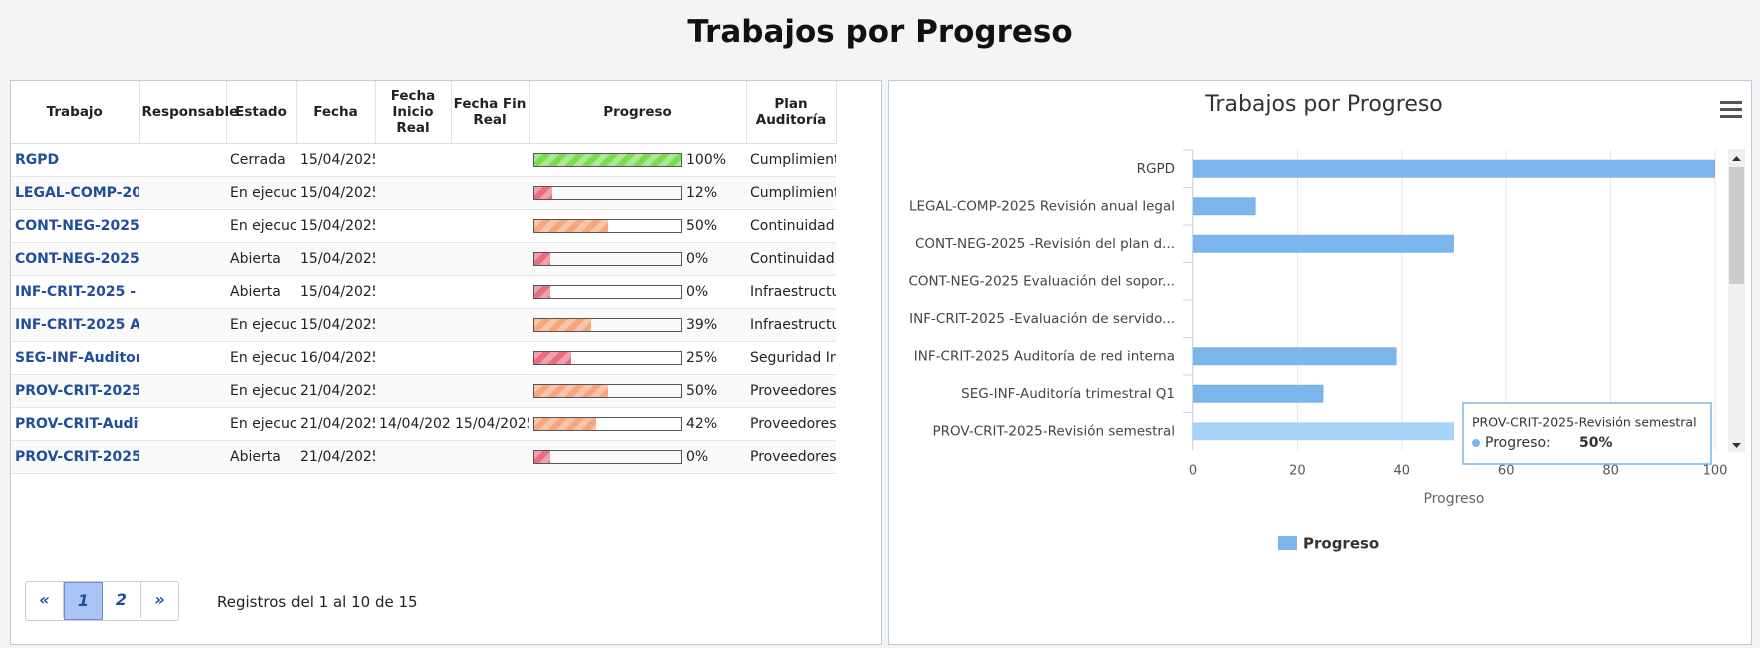 The height and width of the screenshot is (648, 1760). I want to click on progress-cell: 39%, so click(637, 325).